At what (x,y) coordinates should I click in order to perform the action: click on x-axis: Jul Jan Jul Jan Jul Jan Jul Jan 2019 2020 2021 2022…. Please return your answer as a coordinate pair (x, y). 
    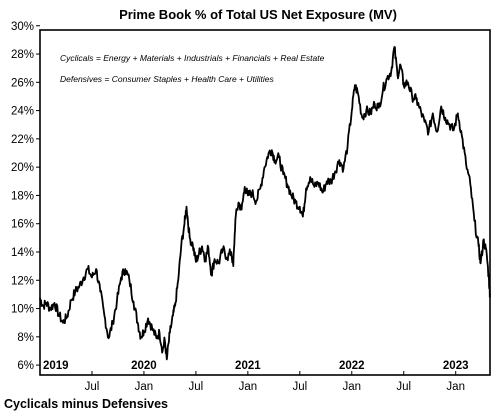
    Looking at the image, I should click on (256, 376).